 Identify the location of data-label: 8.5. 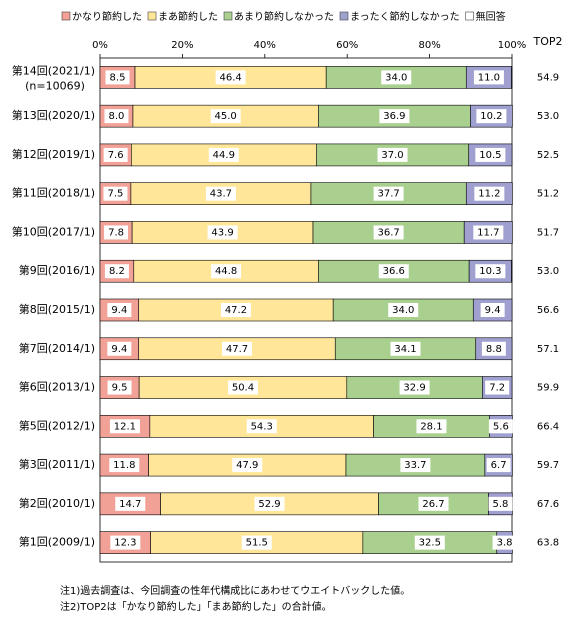
(118, 77).